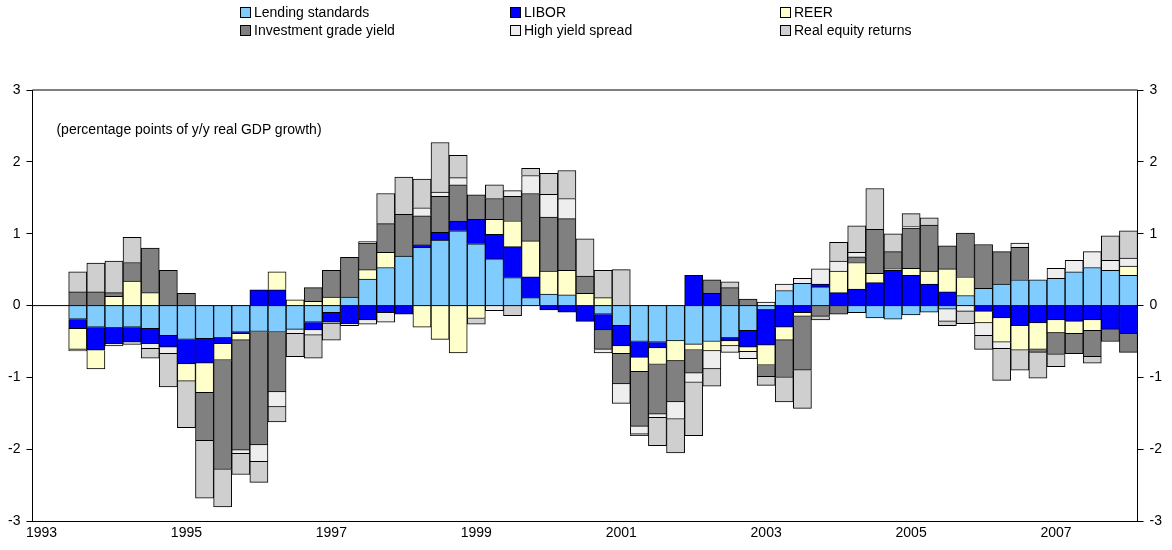 The height and width of the screenshot is (550, 1172). Describe the element at coordinates (1153, 304) in the screenshot. I see `y2-tick-label: 0` at that location.